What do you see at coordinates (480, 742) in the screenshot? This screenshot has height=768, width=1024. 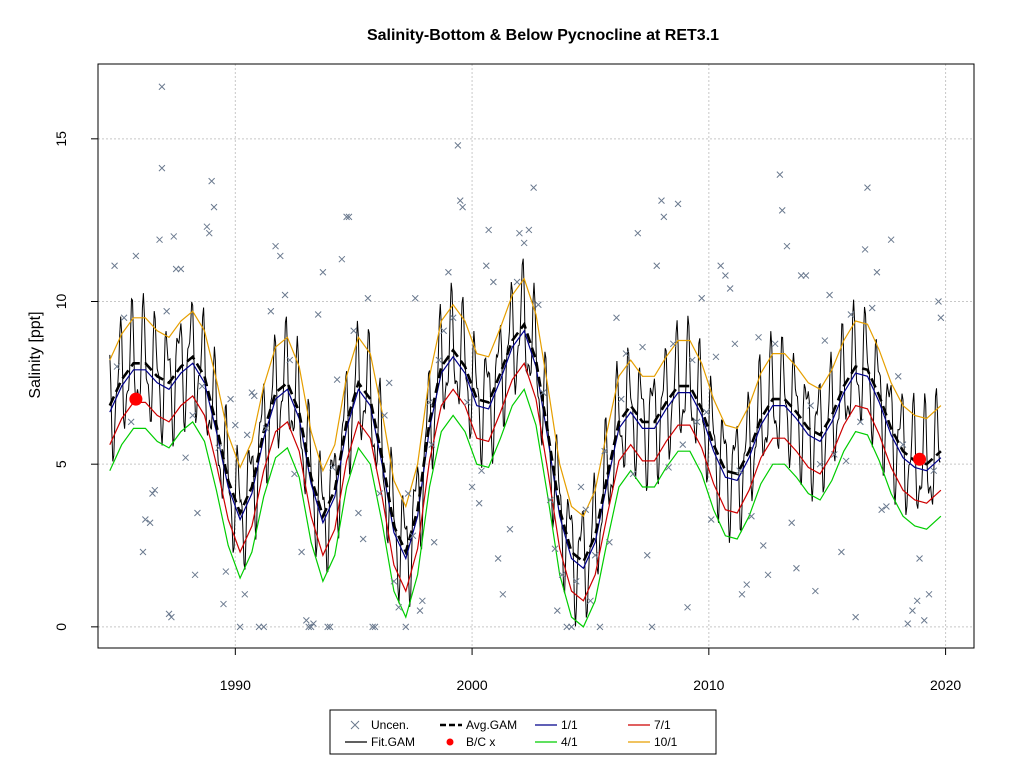 I see `legend-label-bc: B/C x` at bounding box center [480, 742].